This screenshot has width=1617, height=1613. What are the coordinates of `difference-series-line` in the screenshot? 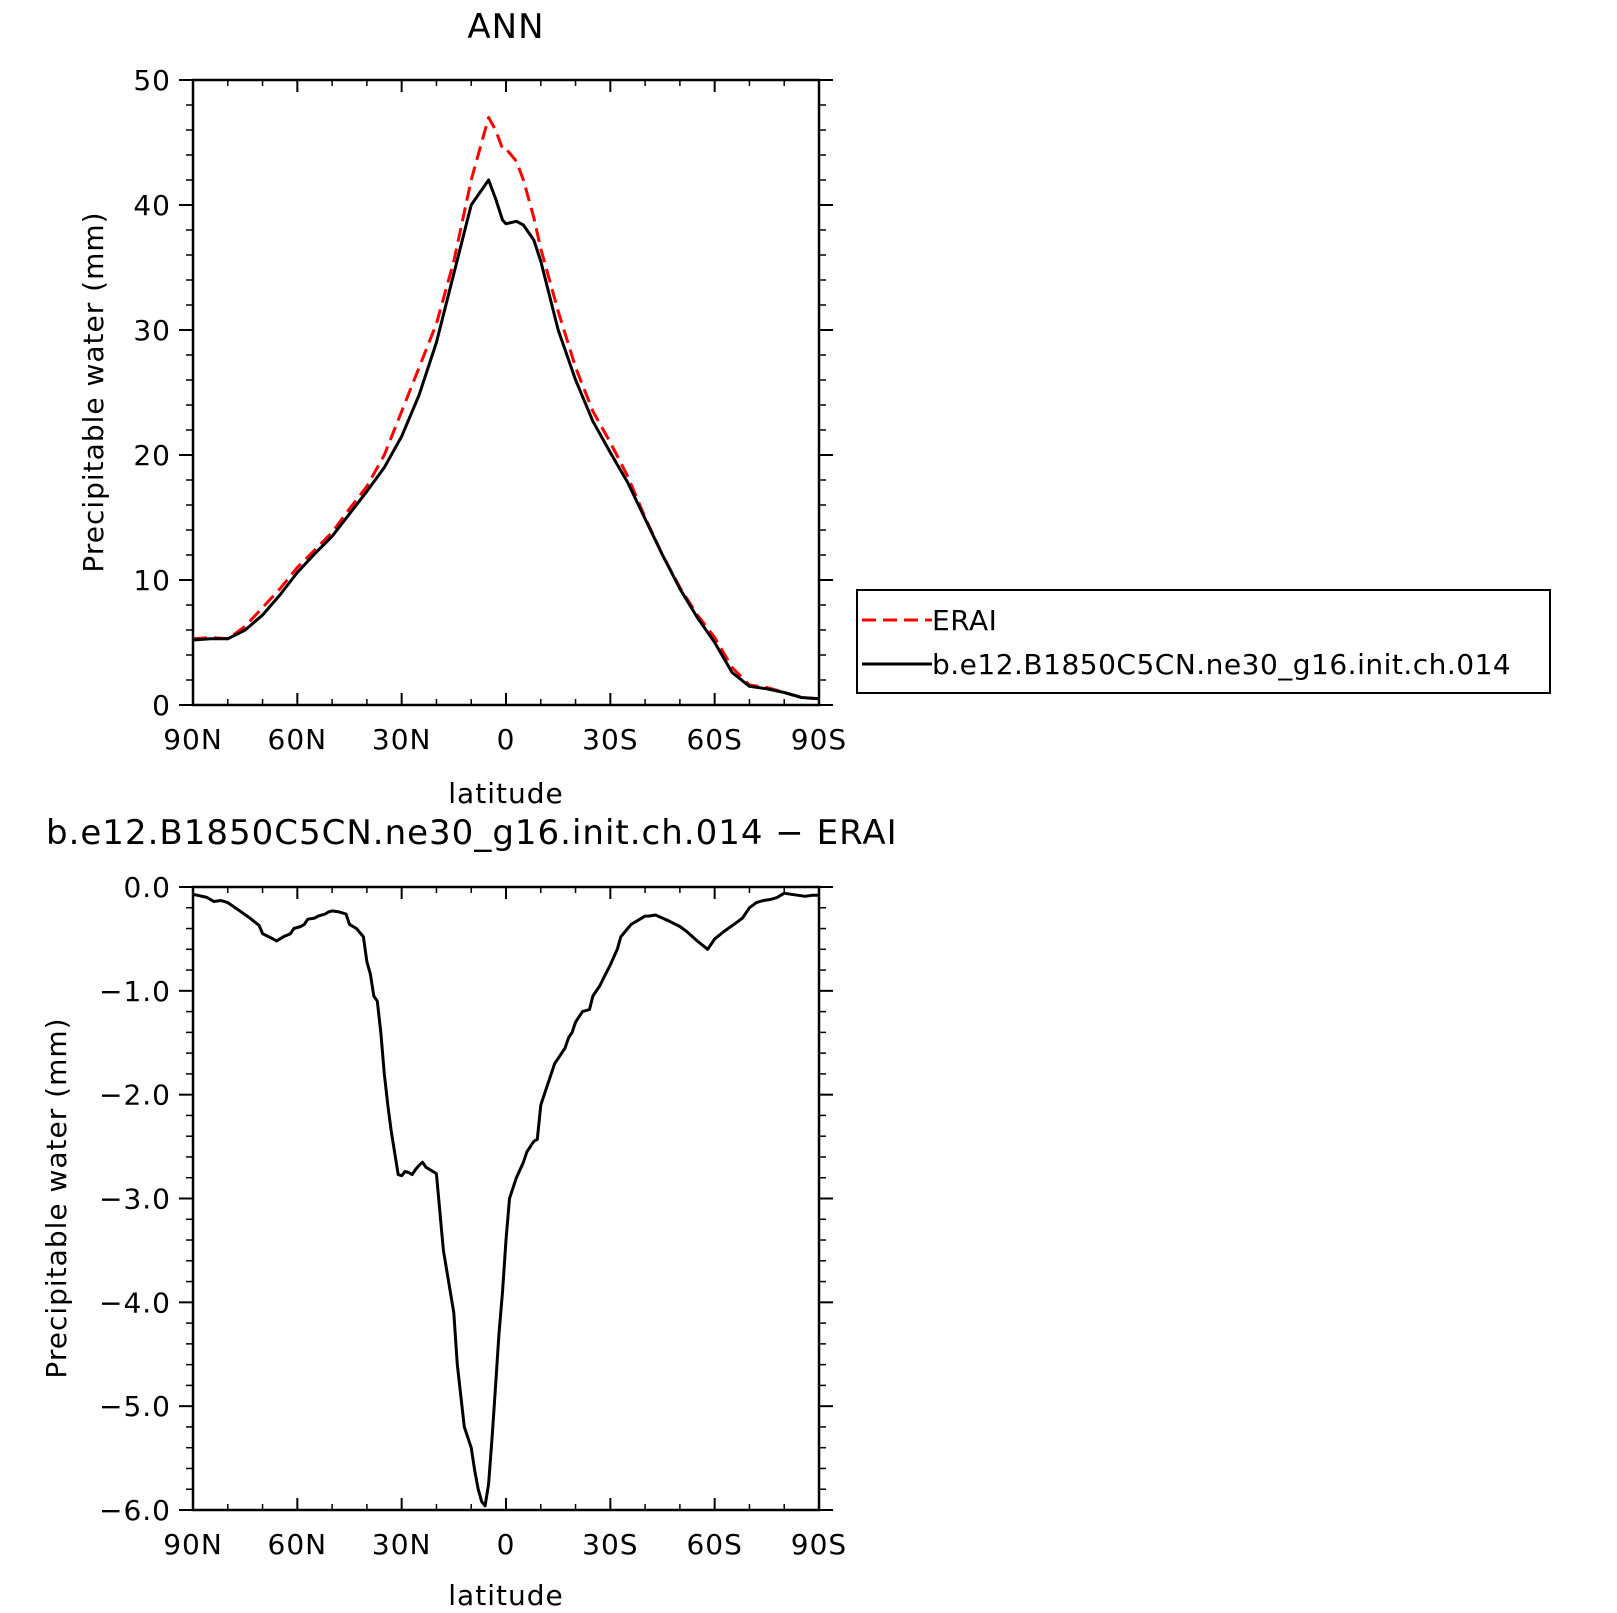 It's located at (505, 1199).